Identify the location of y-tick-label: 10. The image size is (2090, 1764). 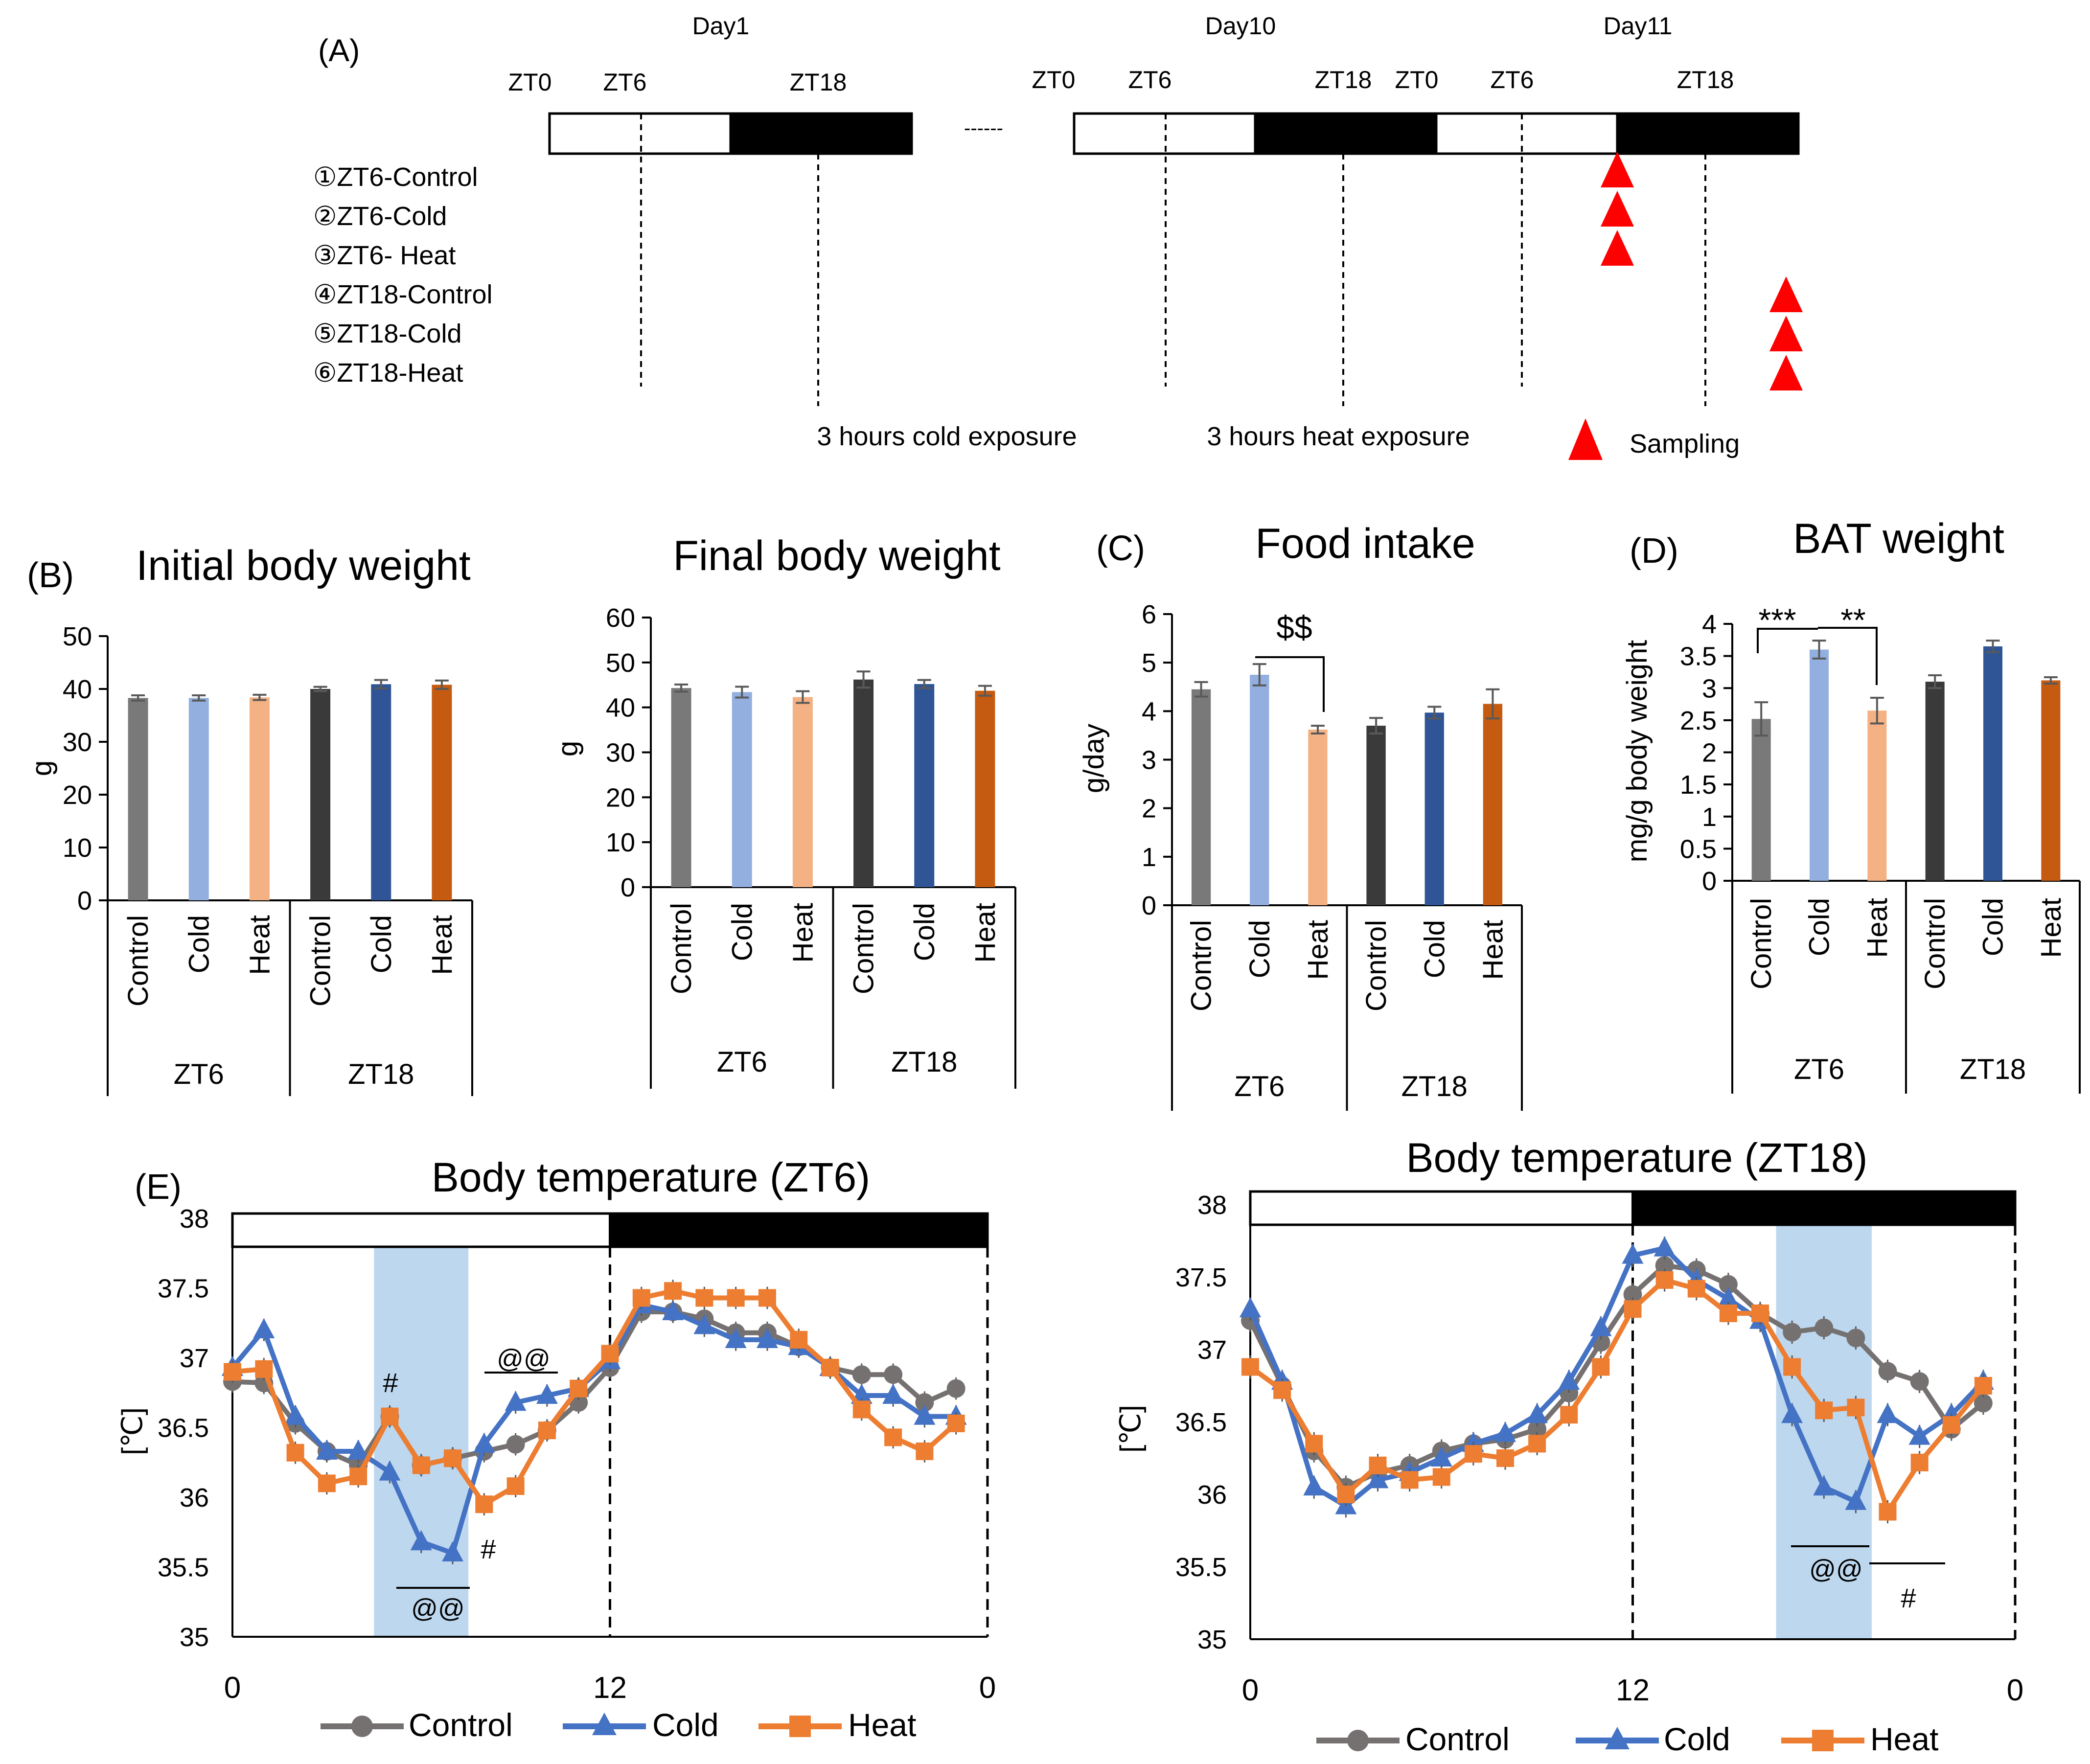
(621, 842).